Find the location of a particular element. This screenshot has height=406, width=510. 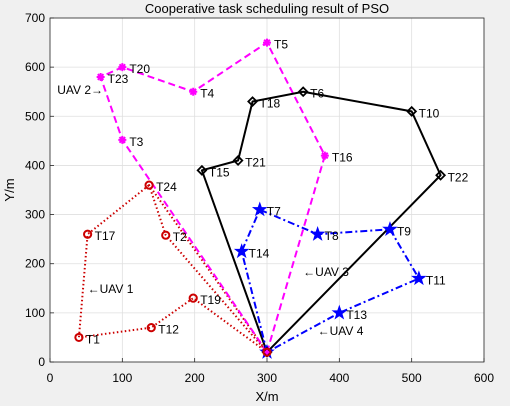

x-tick-label: 400 is located at coordinates (339, 378).